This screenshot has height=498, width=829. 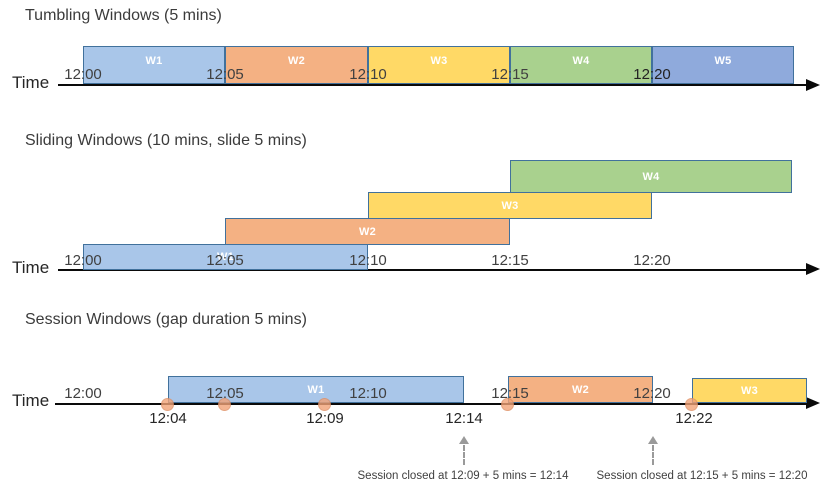 What do you see at coordinates (510, 260) in the screenshot?
I see `sliding-tick-1215: 12:15` at bounding box center [510, 260].